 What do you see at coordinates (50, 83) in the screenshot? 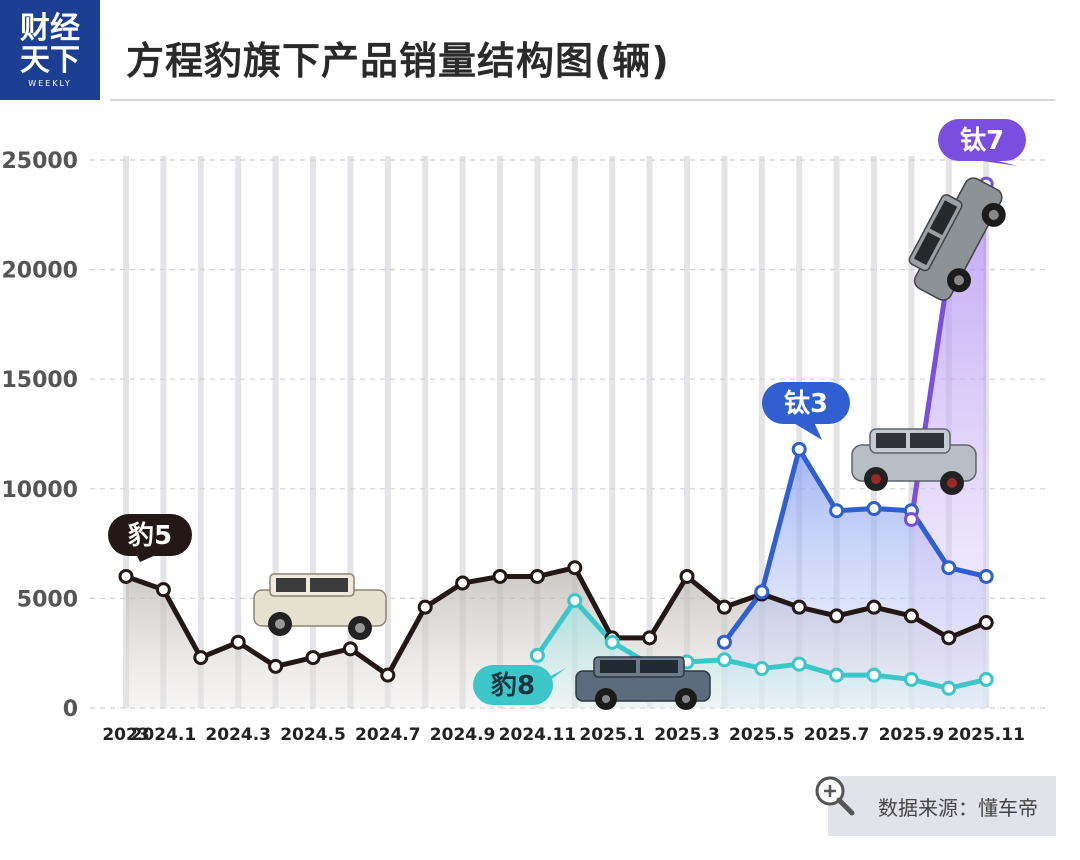
I see `logo-sub: WEEKLY` at bounding box center [50, 83].